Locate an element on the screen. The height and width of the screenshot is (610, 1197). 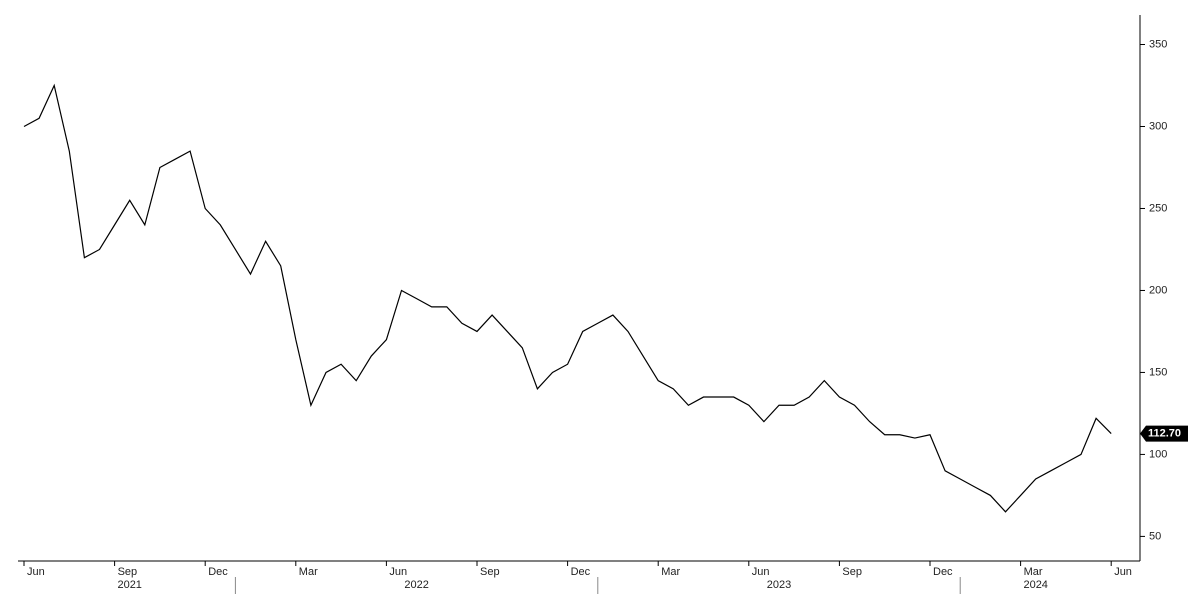
year-label: 2023 is located at coordinates (779, 585).